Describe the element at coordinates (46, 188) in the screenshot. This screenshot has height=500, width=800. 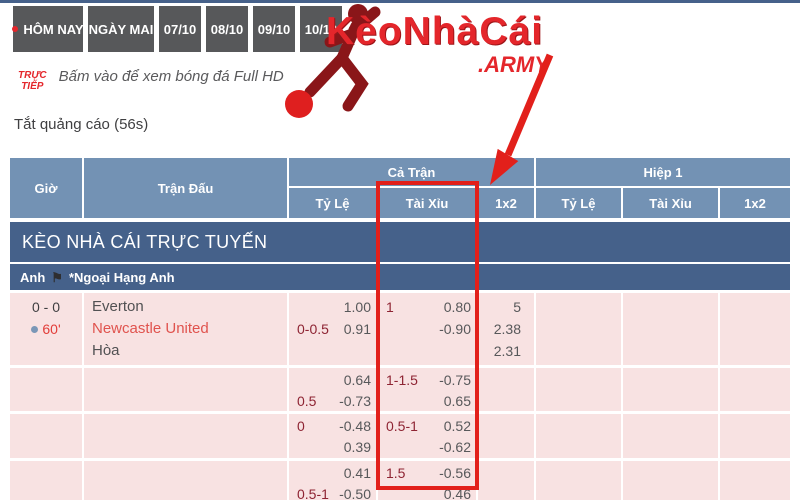
I see `header-time: Giờ` at that location.